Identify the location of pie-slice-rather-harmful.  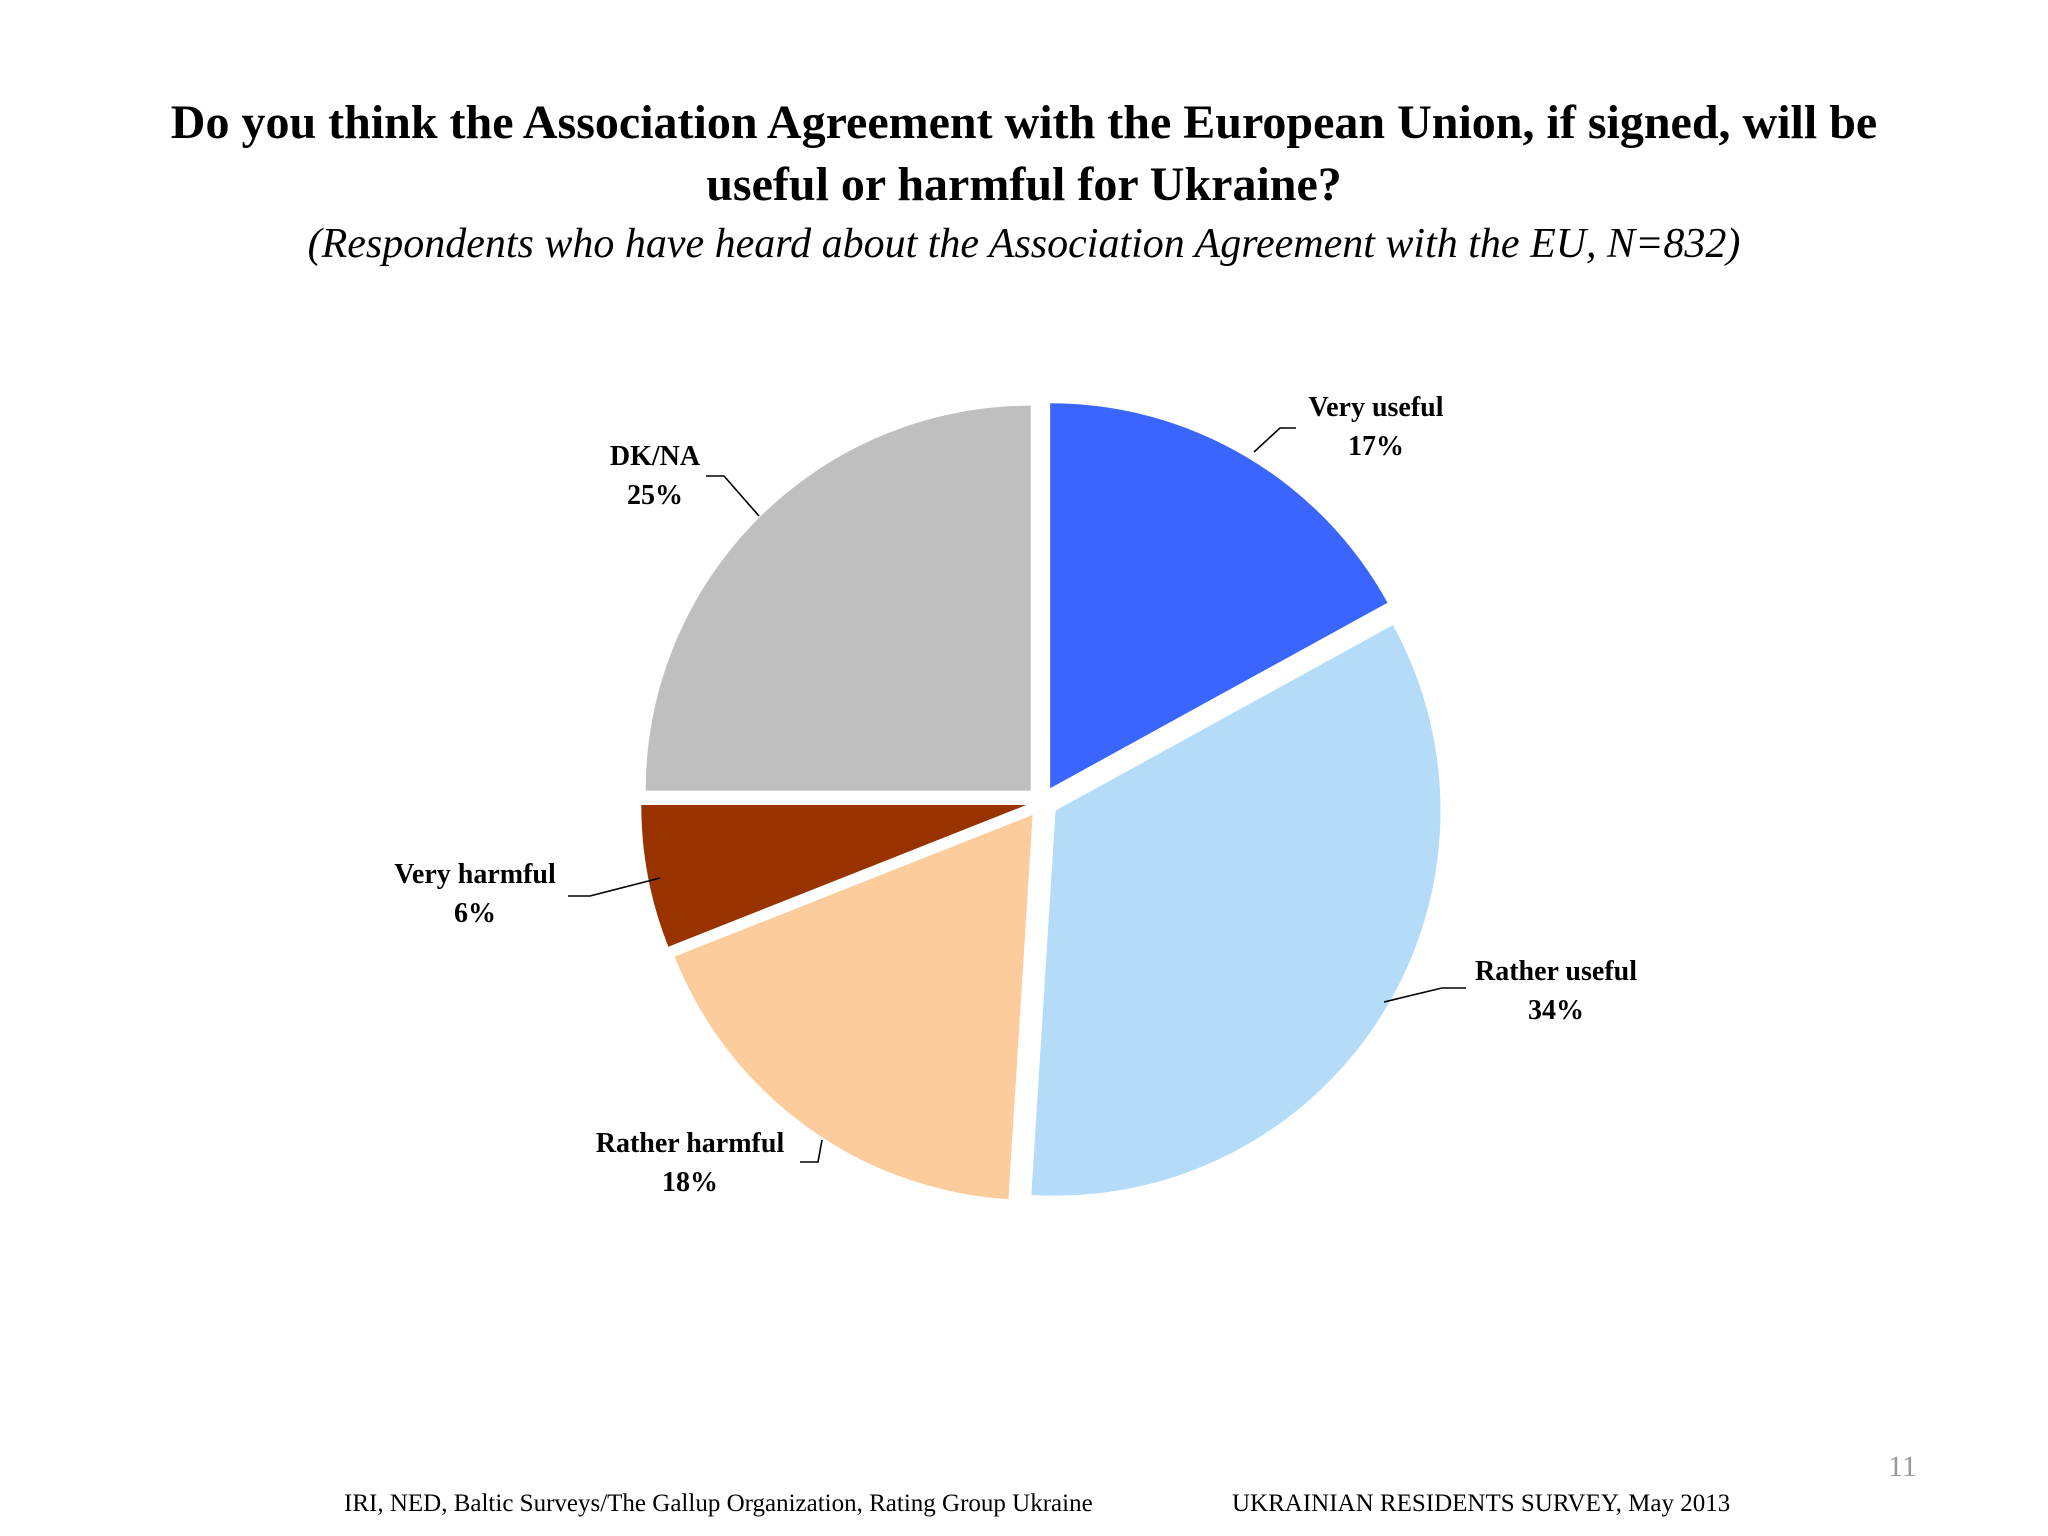
(853, 1007).